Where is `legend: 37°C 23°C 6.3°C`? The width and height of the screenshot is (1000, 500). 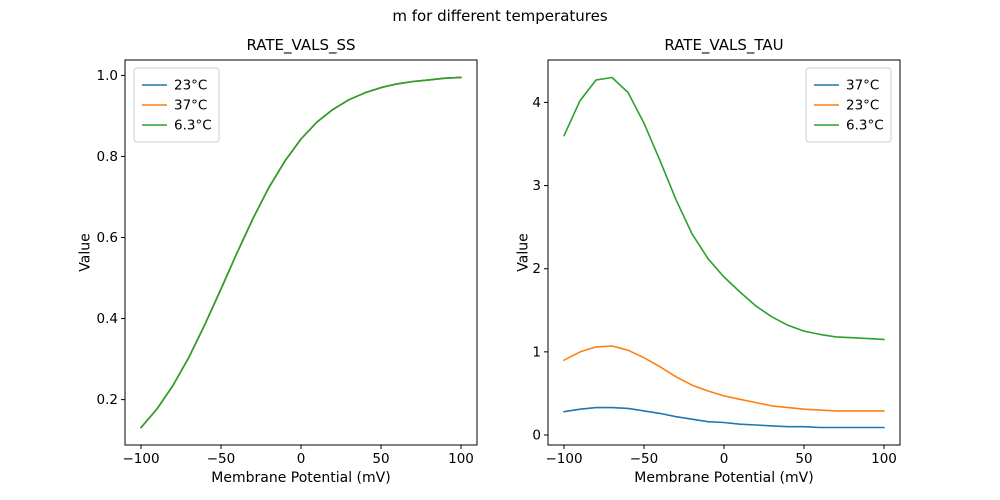 legend: 37°C 23°C 6.3°C is located at coordinates (848, 105).